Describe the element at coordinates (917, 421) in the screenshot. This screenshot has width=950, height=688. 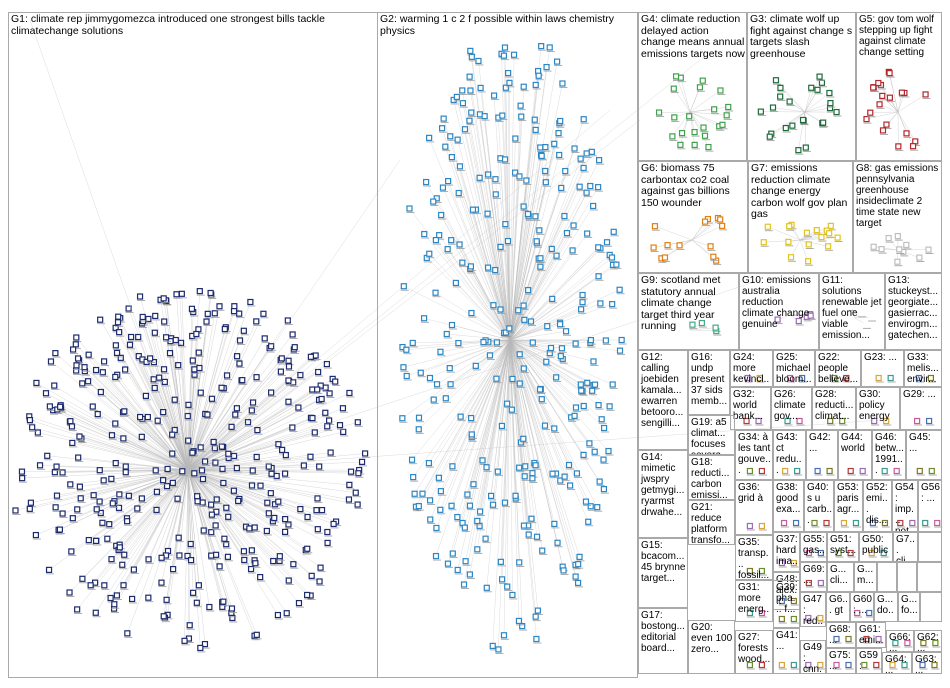
I see `g29-node` at that location.